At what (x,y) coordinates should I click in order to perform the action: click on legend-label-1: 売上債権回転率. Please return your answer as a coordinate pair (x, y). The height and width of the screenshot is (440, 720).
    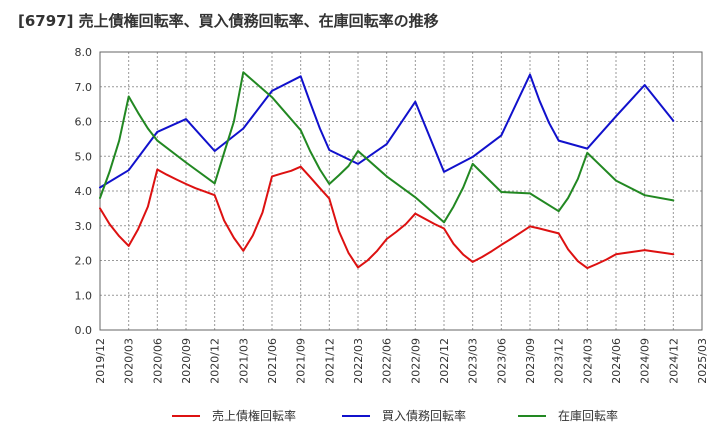
    Looking at the image, I should click on (254, 415).